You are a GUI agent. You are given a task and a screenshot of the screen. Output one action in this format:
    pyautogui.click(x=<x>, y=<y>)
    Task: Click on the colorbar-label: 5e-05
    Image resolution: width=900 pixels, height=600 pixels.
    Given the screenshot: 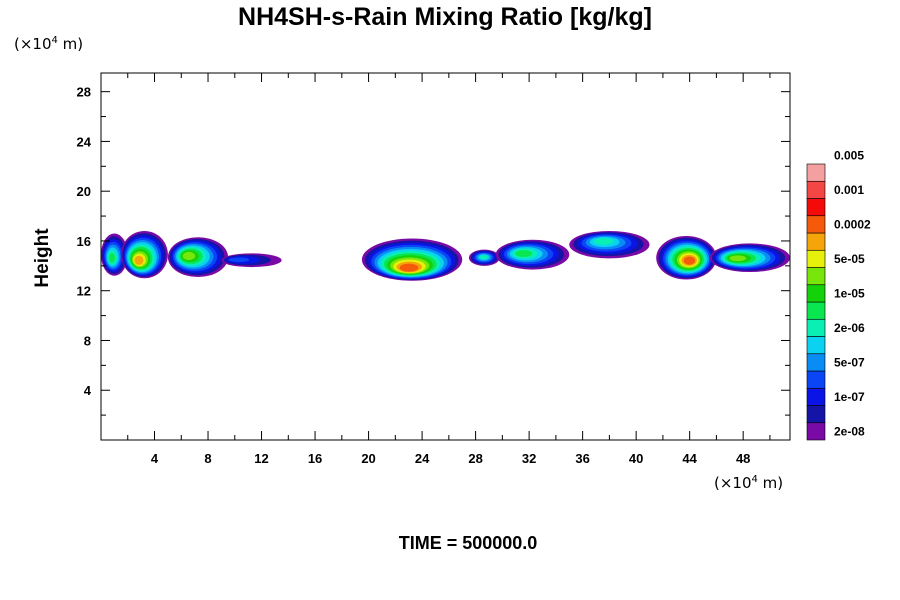 What is the action you would take?
    pyautogui.click(x=849, y=259)
    